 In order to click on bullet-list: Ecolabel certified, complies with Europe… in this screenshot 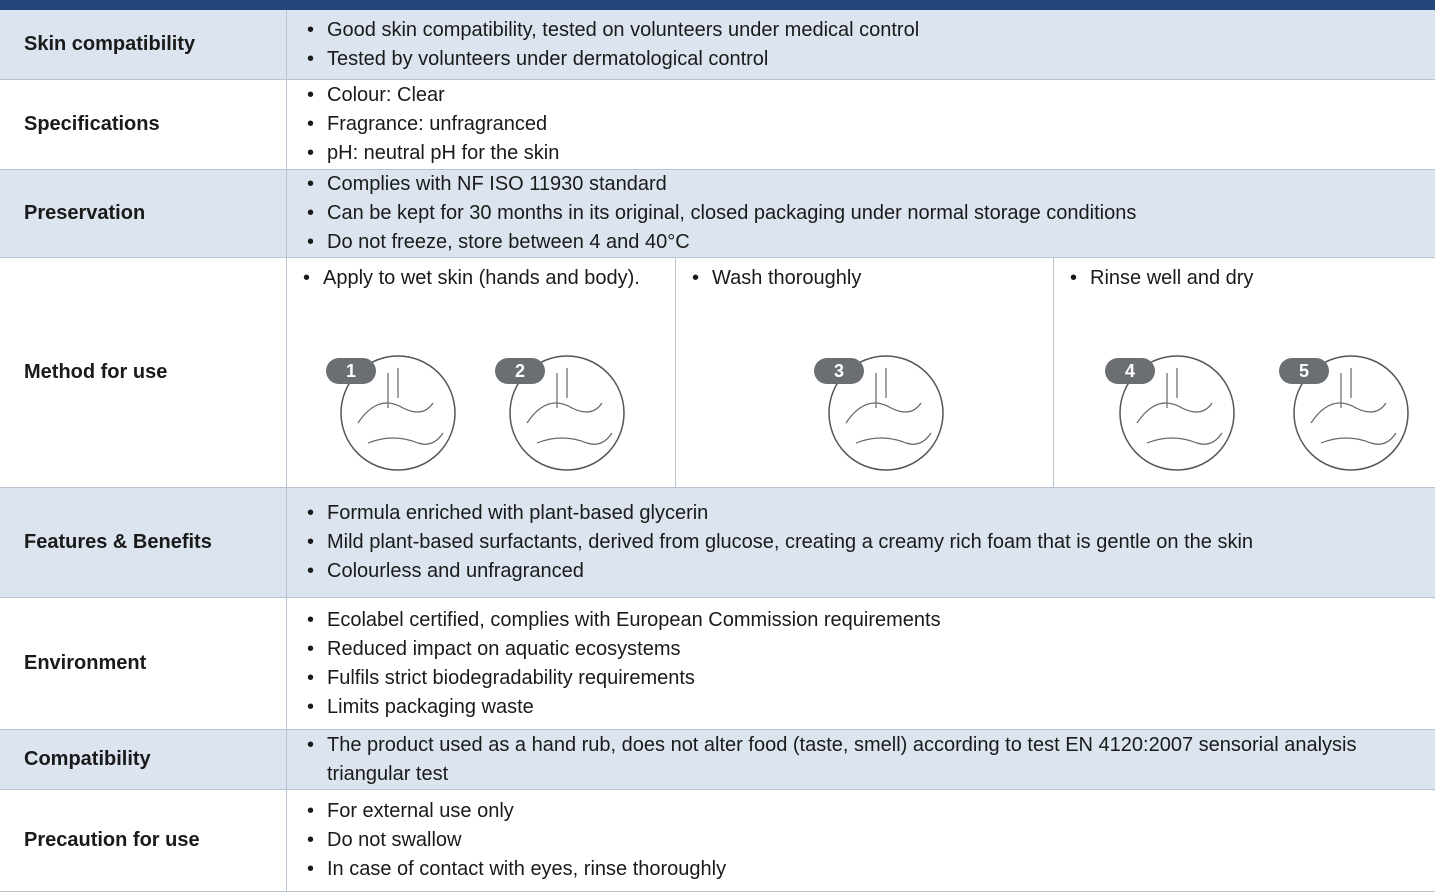, I will do `click(863, 664)`.